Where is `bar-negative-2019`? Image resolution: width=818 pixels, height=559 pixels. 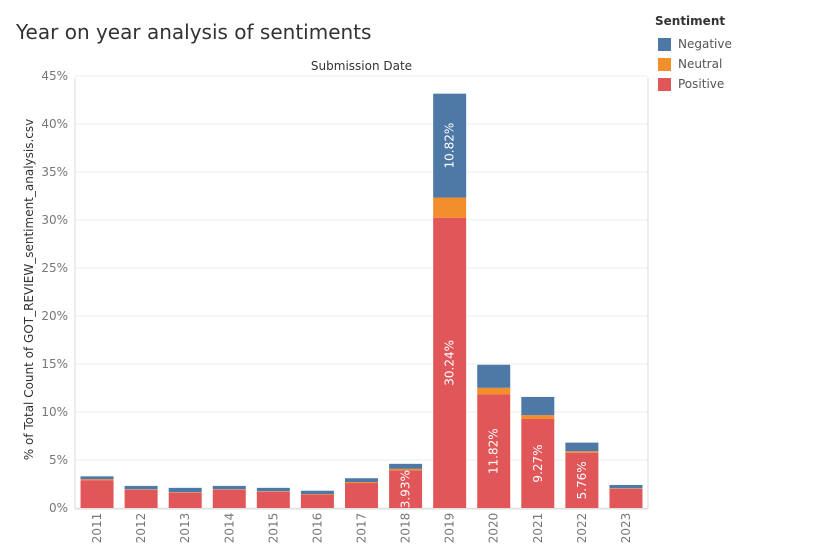
bar-negative-2019 is located at coordinates (450, 145).